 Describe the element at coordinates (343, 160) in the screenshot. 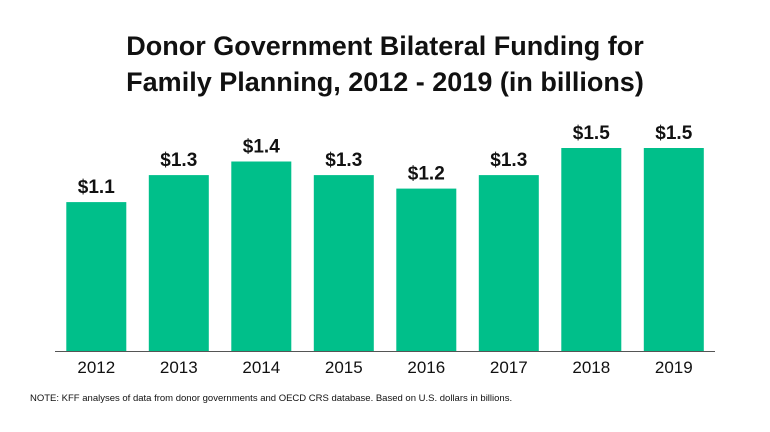

I see `data-label-2015: $1.3` at that location.